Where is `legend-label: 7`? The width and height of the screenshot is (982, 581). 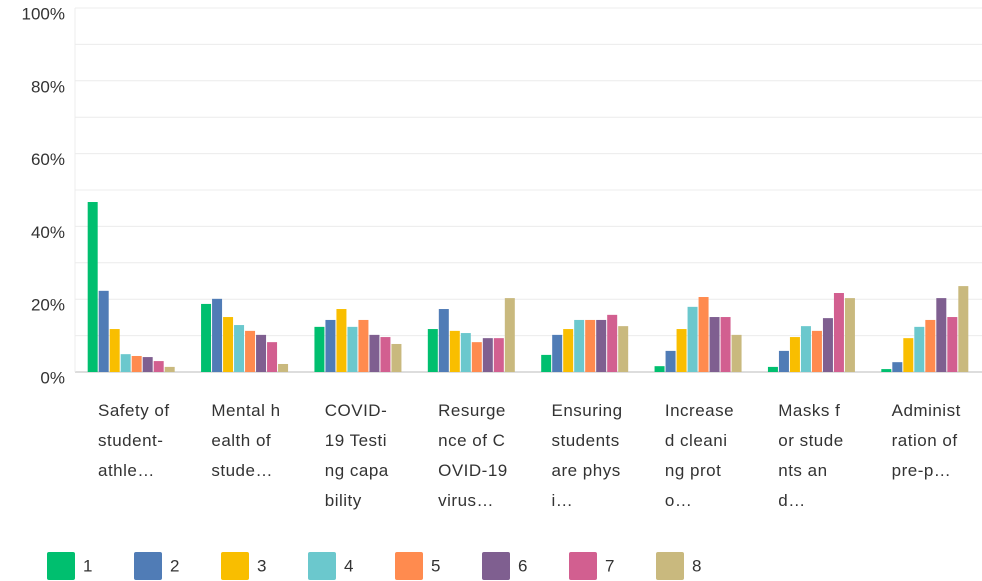
legend-label: 7 is located at coordinates (609, 565).